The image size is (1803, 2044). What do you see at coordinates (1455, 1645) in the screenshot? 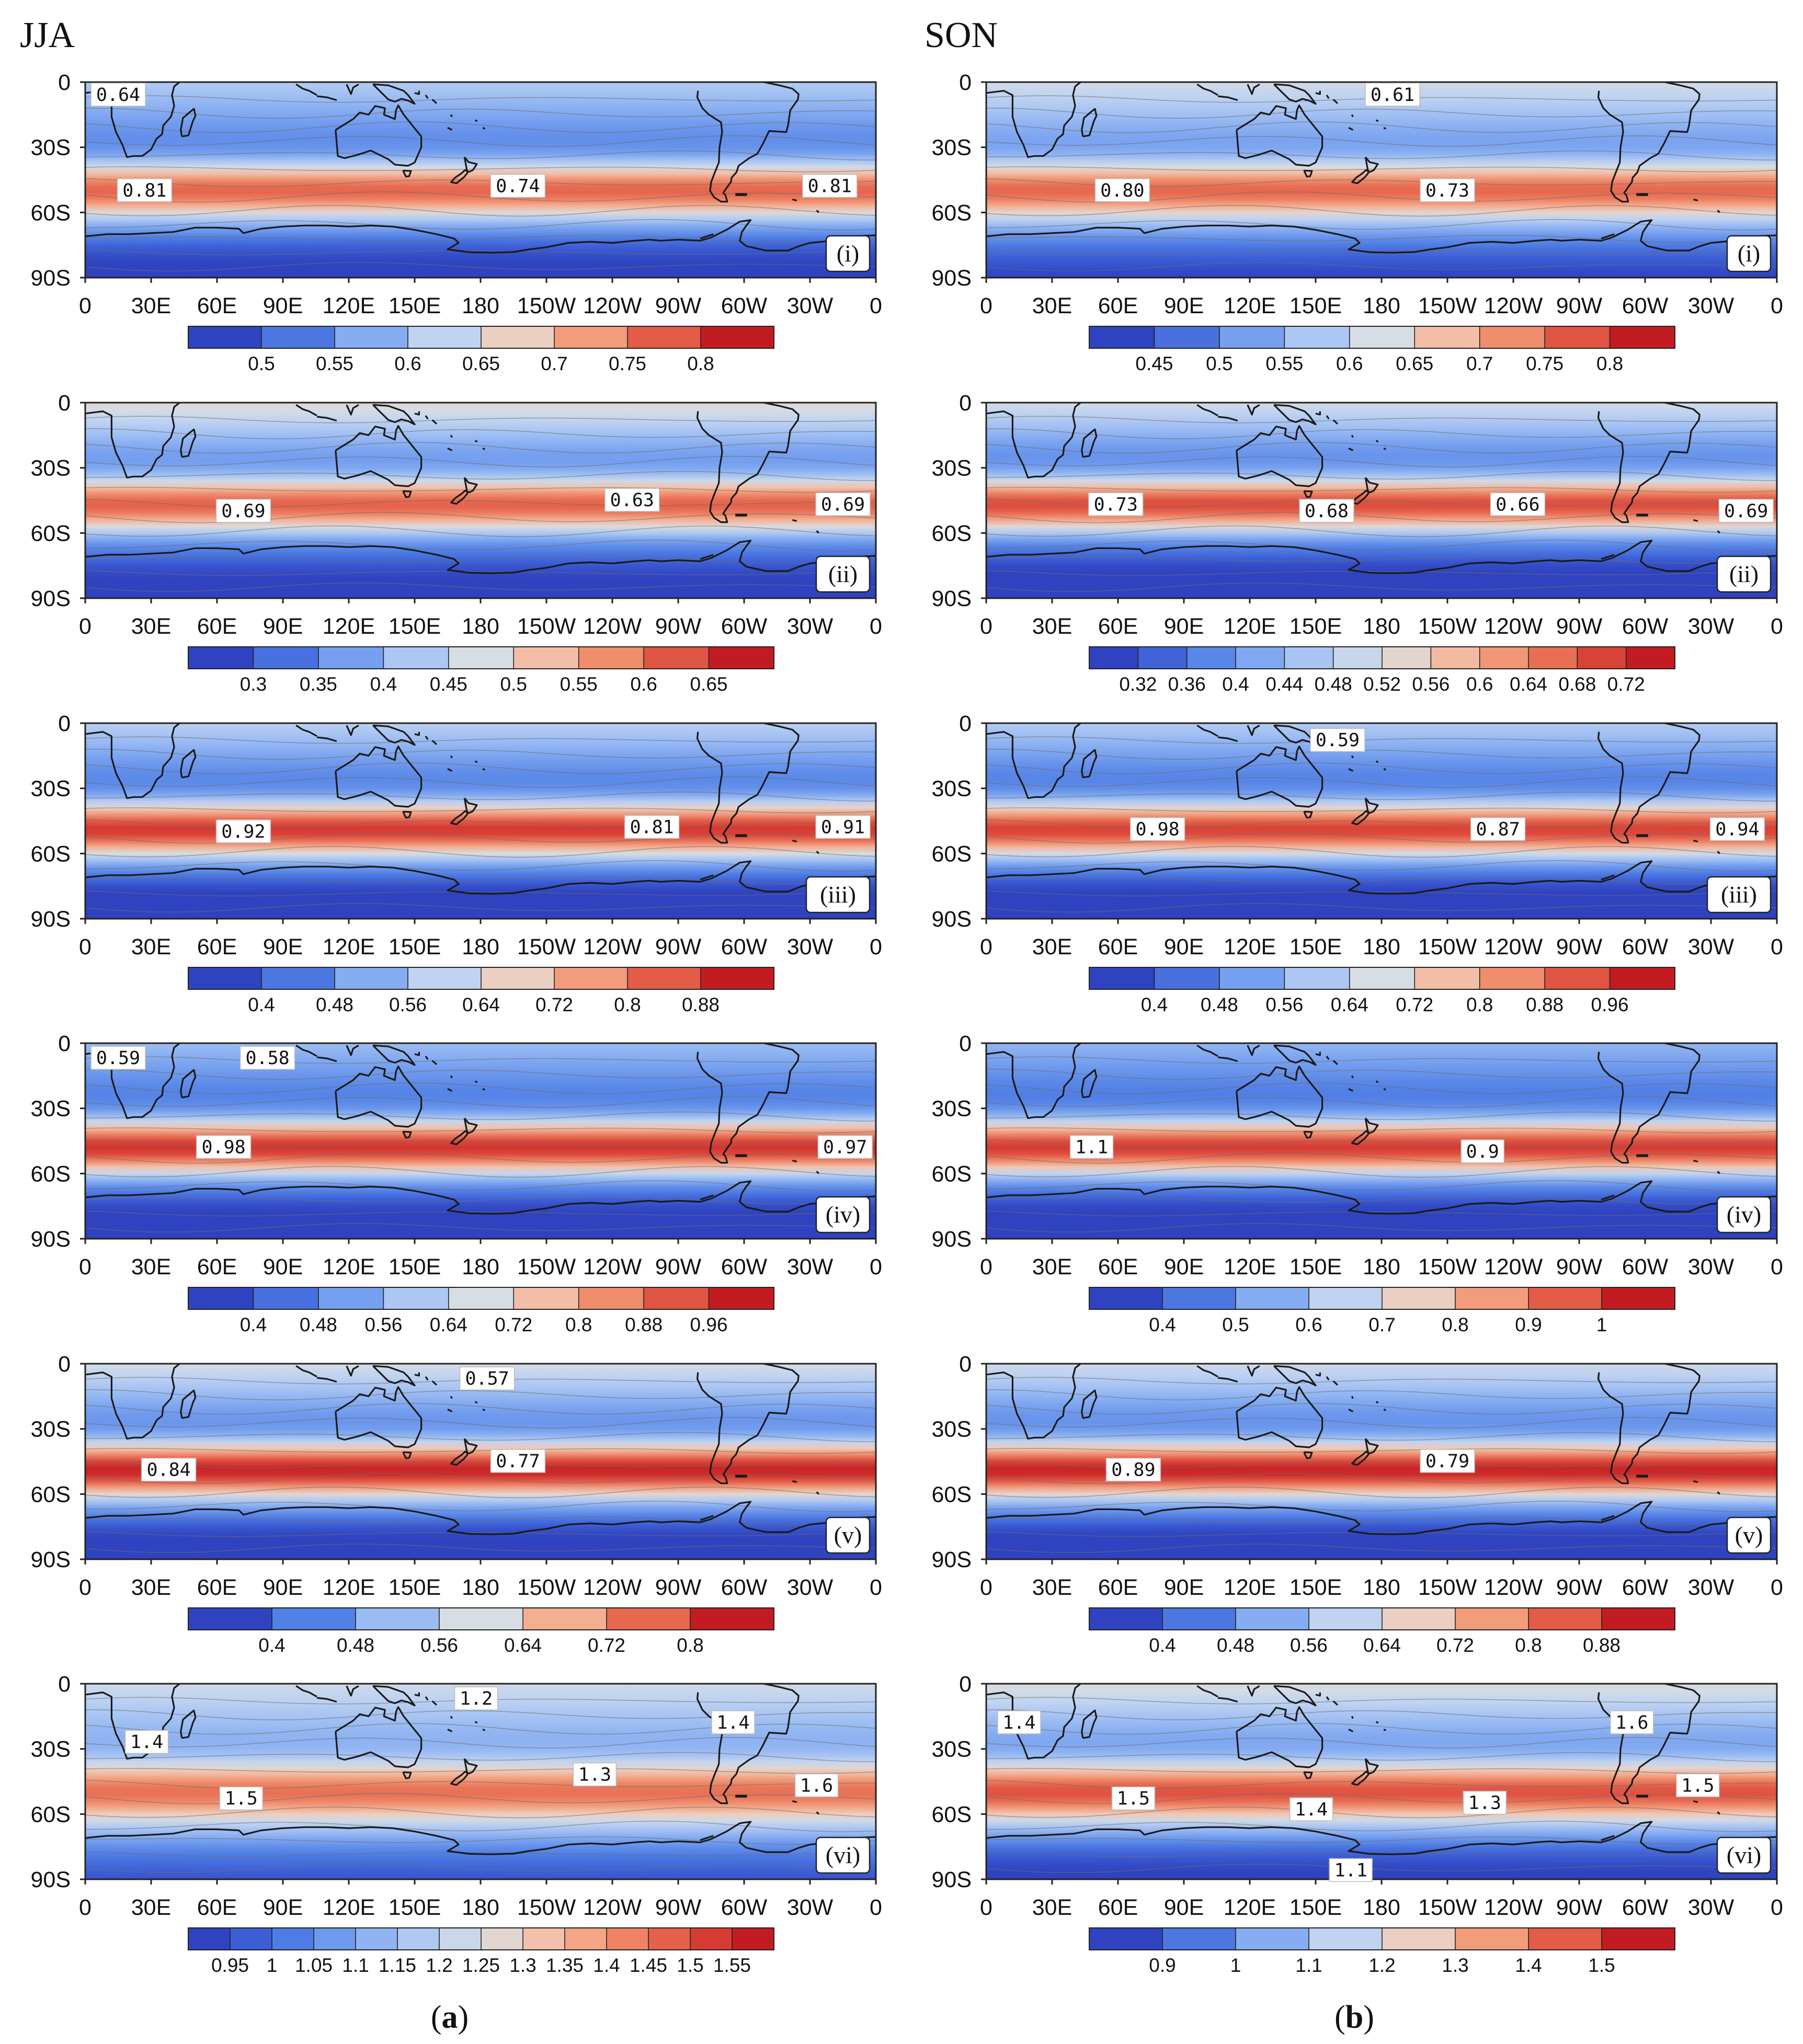
I see `colorbar-tick-label: 0.72` at bounding box center [1455, 1645].